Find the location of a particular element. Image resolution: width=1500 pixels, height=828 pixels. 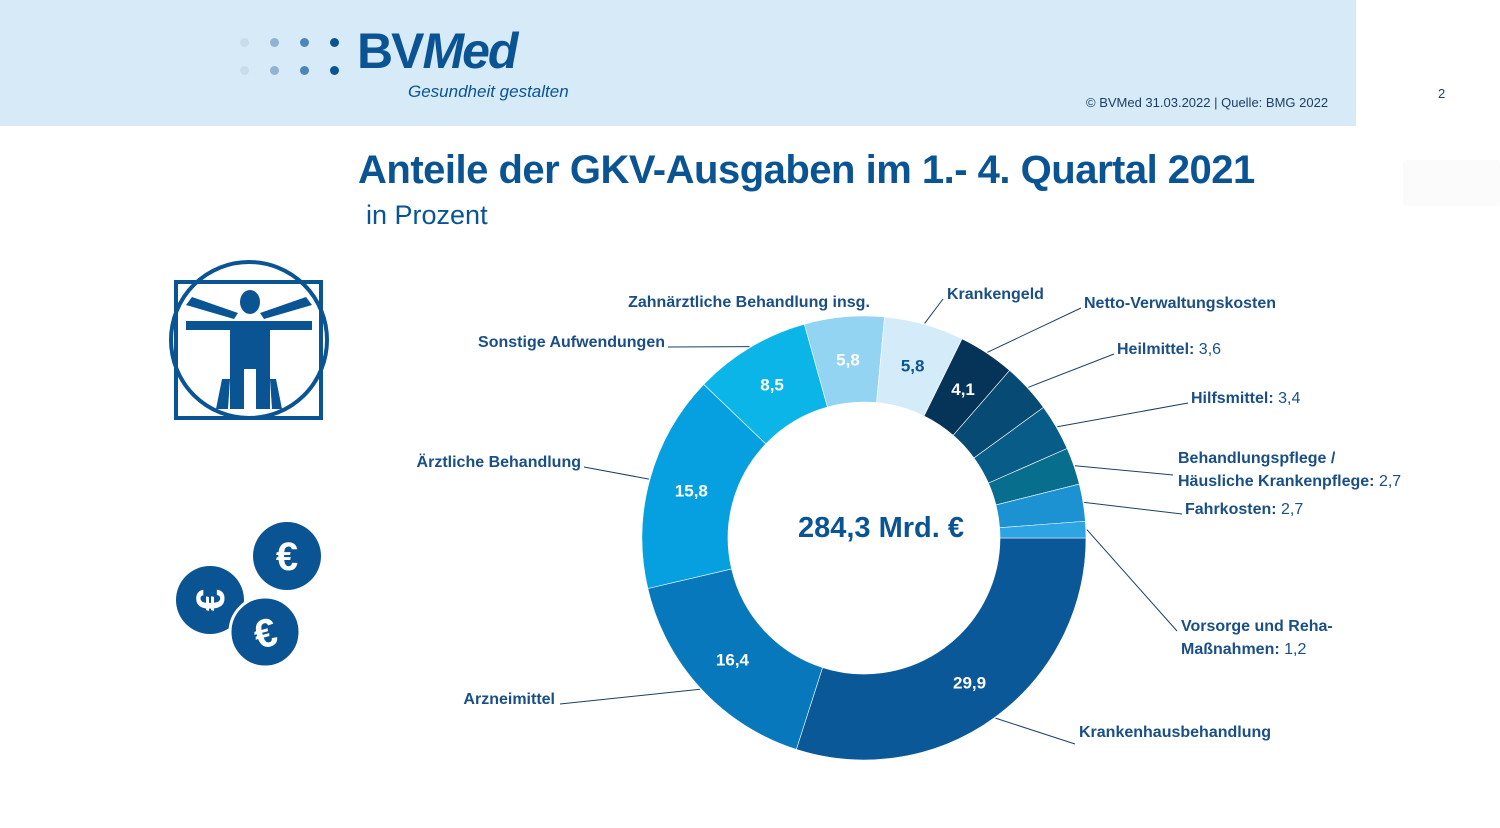

leader-line-behandlungspflege-hausliche-krankenpflege is located at coordinates (1124, 470).